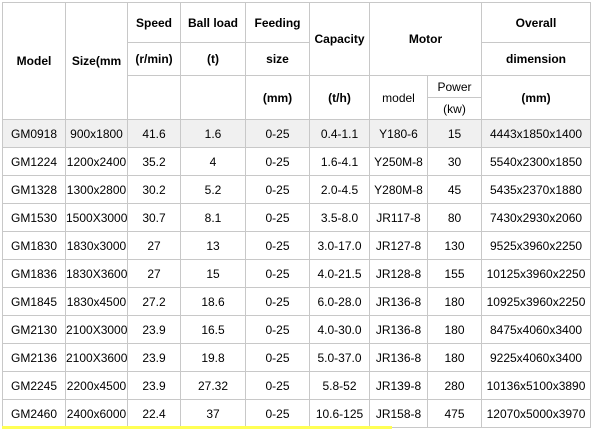 The width and height of the screenshot is (593, 430). I want to click on table-cell: 900x1800, so click(96, 133).